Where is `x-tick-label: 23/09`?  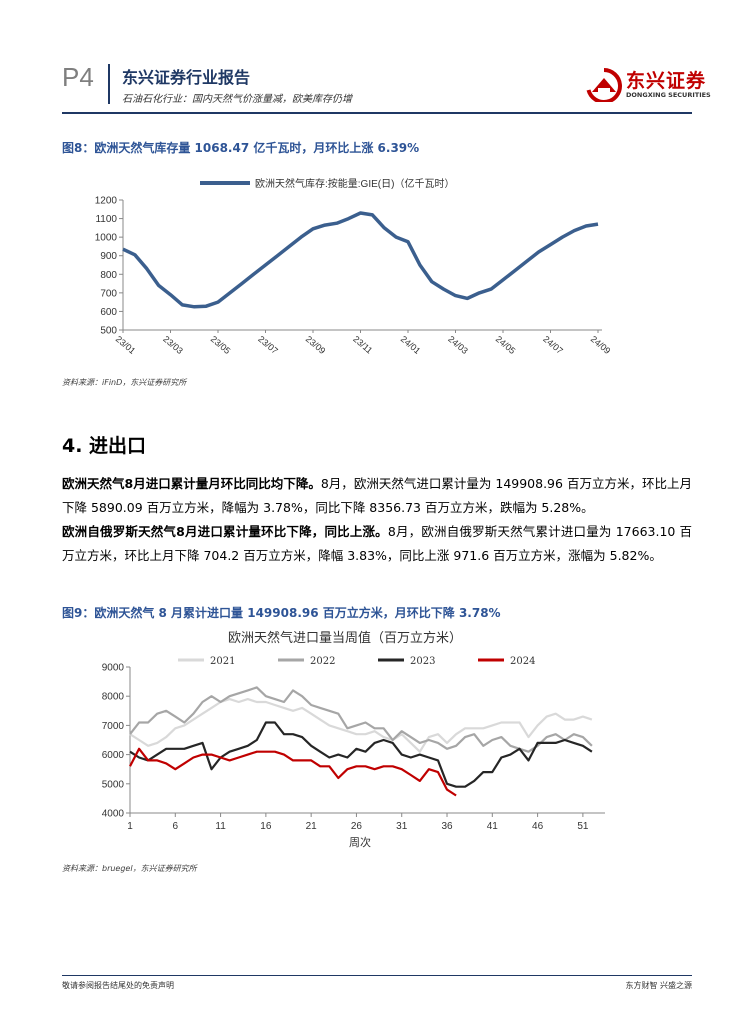 x-tick-label: 23/09 is located at coordinates (316, 345).